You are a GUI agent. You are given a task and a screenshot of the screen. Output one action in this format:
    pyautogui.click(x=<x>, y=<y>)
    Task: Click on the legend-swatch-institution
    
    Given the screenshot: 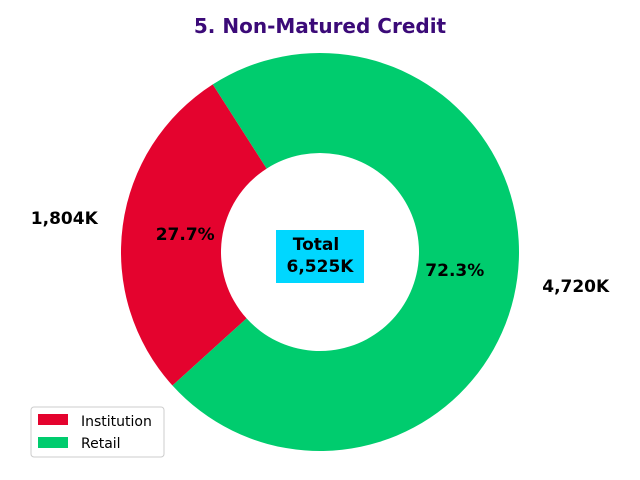 What is the action you would take?
    pyautogui.click(x=53, y=419)
    